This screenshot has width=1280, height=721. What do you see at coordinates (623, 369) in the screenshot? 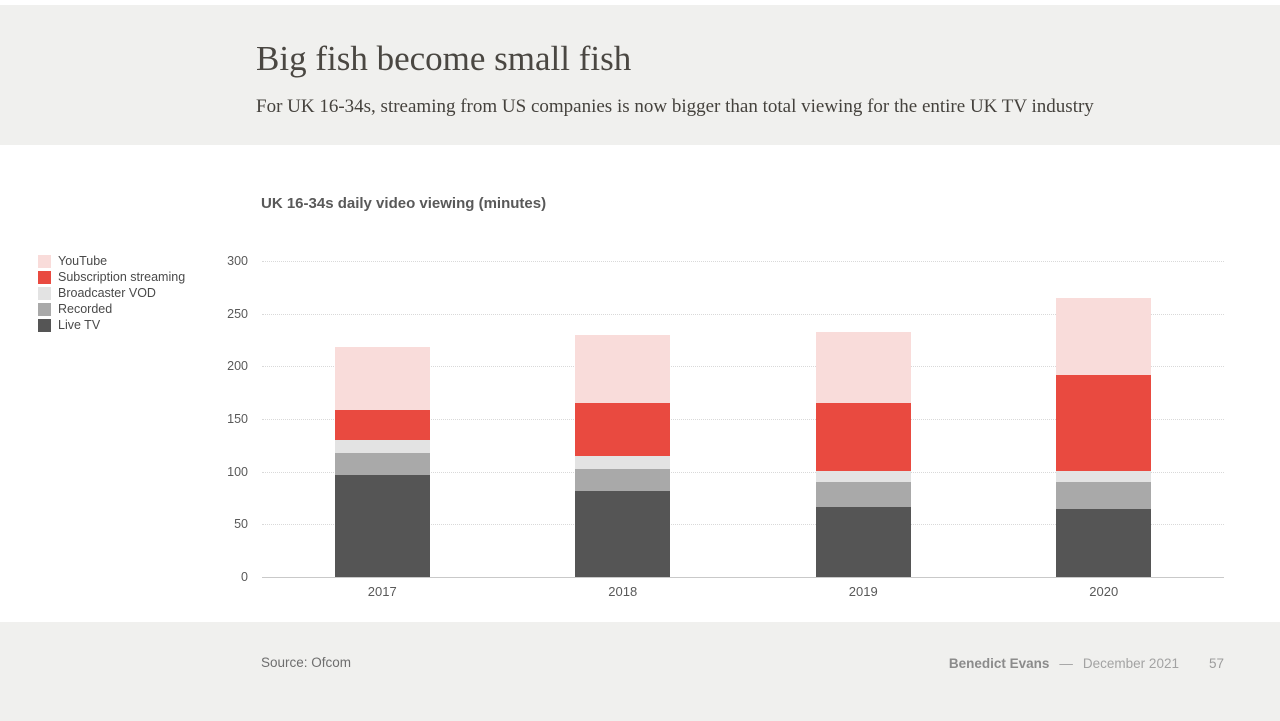
I see `segment-youtube-2018` at bounding box center [623, 369].